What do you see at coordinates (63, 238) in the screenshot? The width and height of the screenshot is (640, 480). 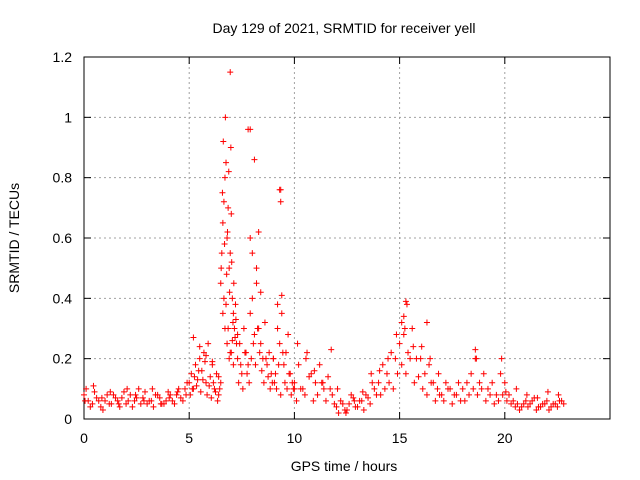 I see `y-tick-labels: 0 0.2 0.4 0.6 0.8 1 1.2` at bounding box center [63, 238].